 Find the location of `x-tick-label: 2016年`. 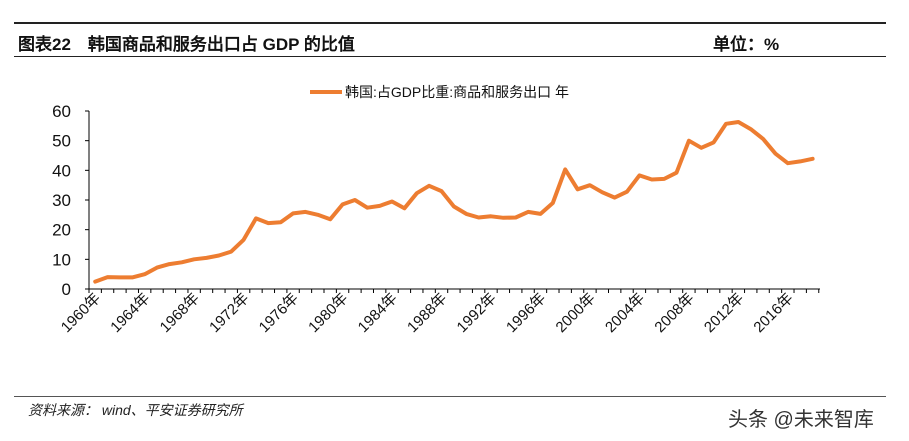

x-tick-label: 2016年 is located at coordinates (773, 313).